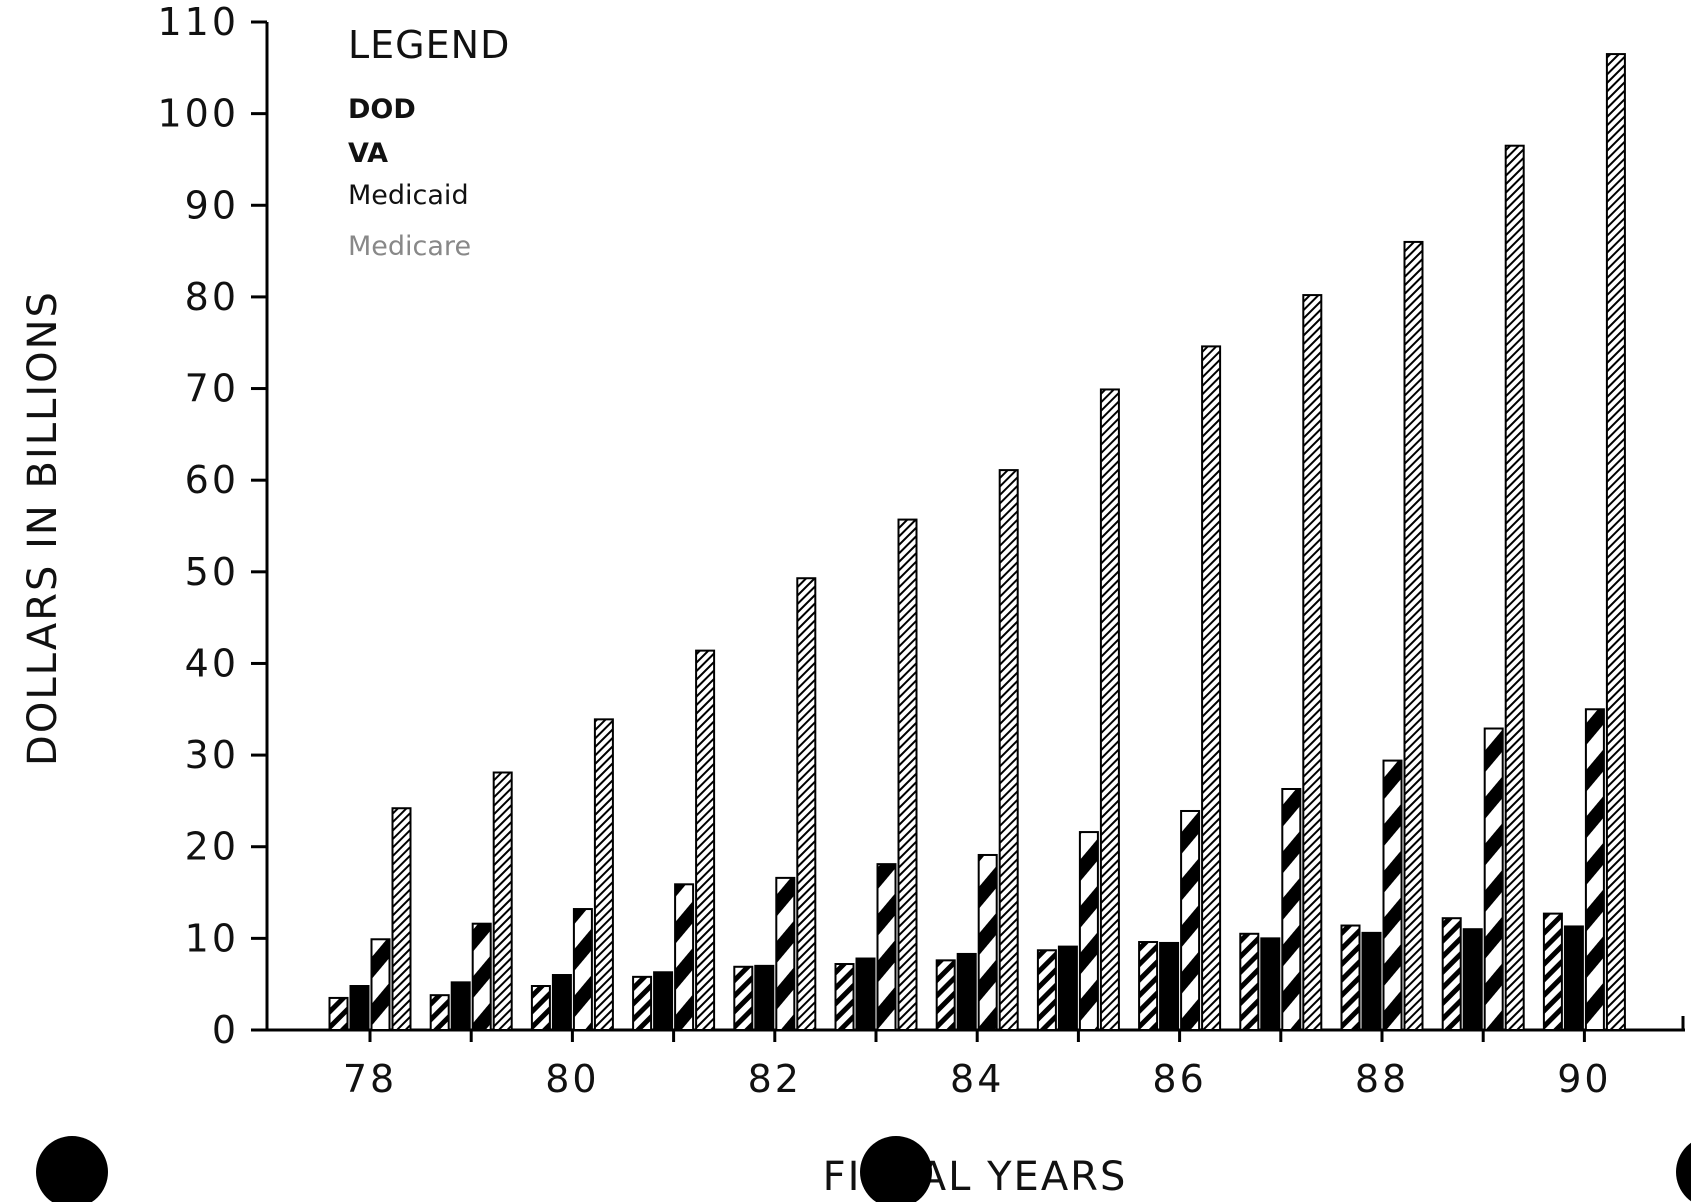  I want to click on y-tick-label: 30, so click(212, 755).